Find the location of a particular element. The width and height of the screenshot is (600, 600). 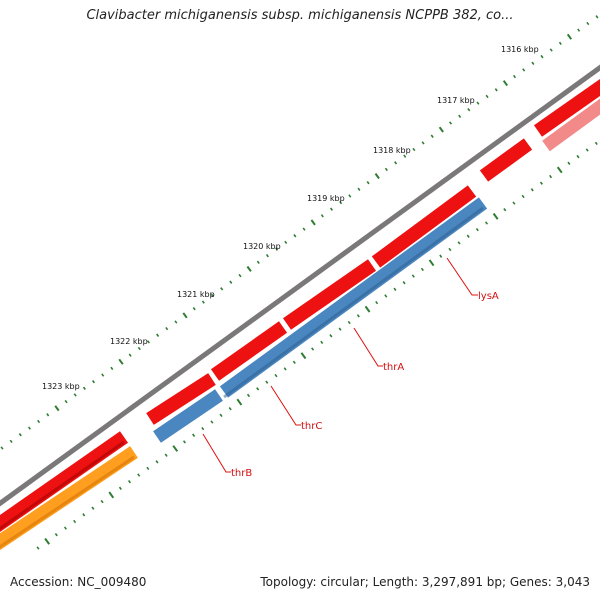

kbp-label: 1322 kbp is located at coordinates (129, 341).